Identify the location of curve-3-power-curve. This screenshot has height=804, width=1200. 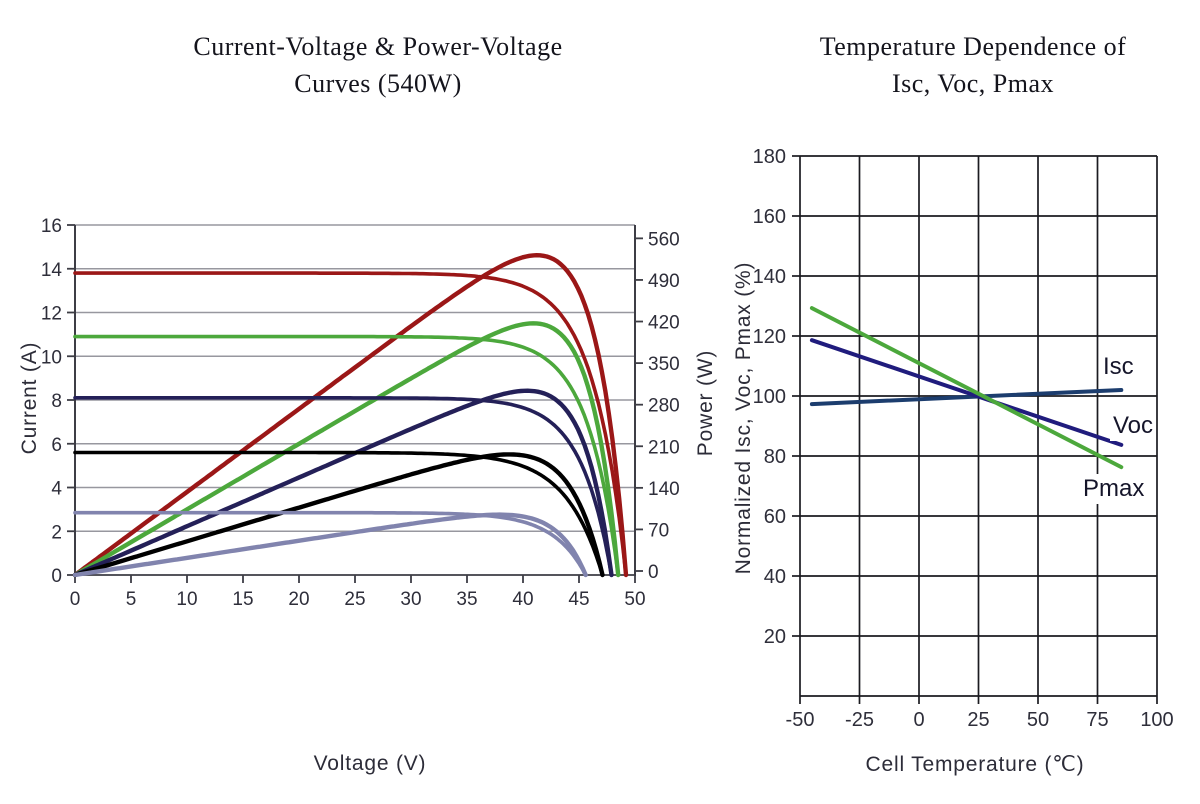
(343, 483).